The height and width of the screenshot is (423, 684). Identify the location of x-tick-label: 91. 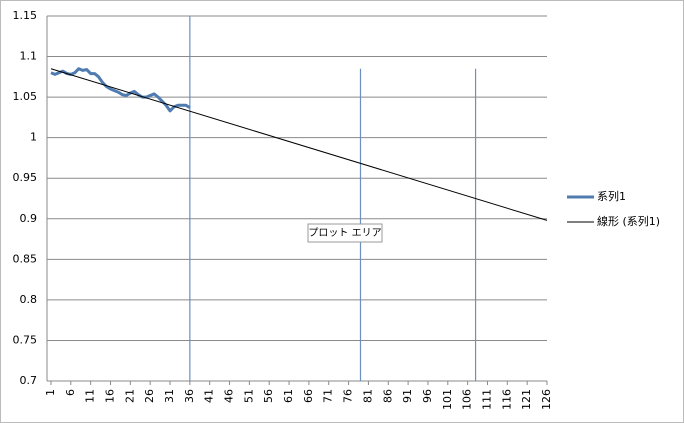
(407, 396).